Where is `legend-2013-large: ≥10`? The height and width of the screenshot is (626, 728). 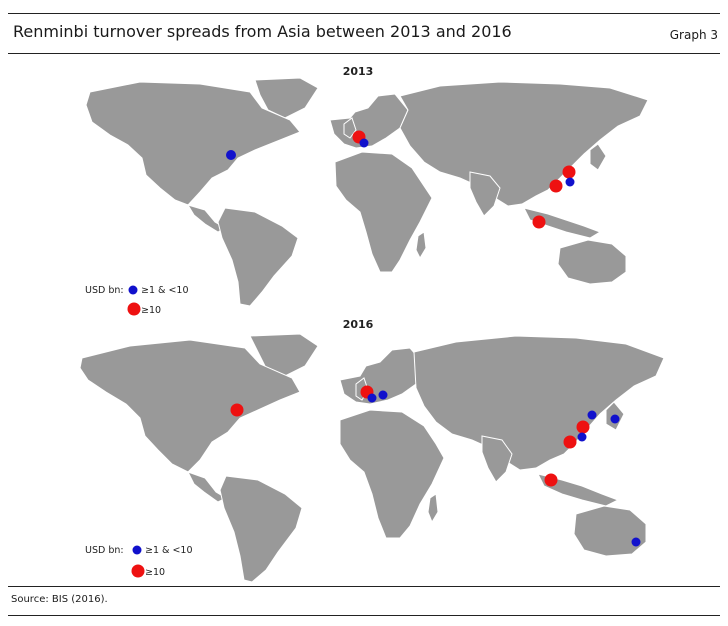
legend-2013-large: ≥10 is located at coordinates (151, 310).